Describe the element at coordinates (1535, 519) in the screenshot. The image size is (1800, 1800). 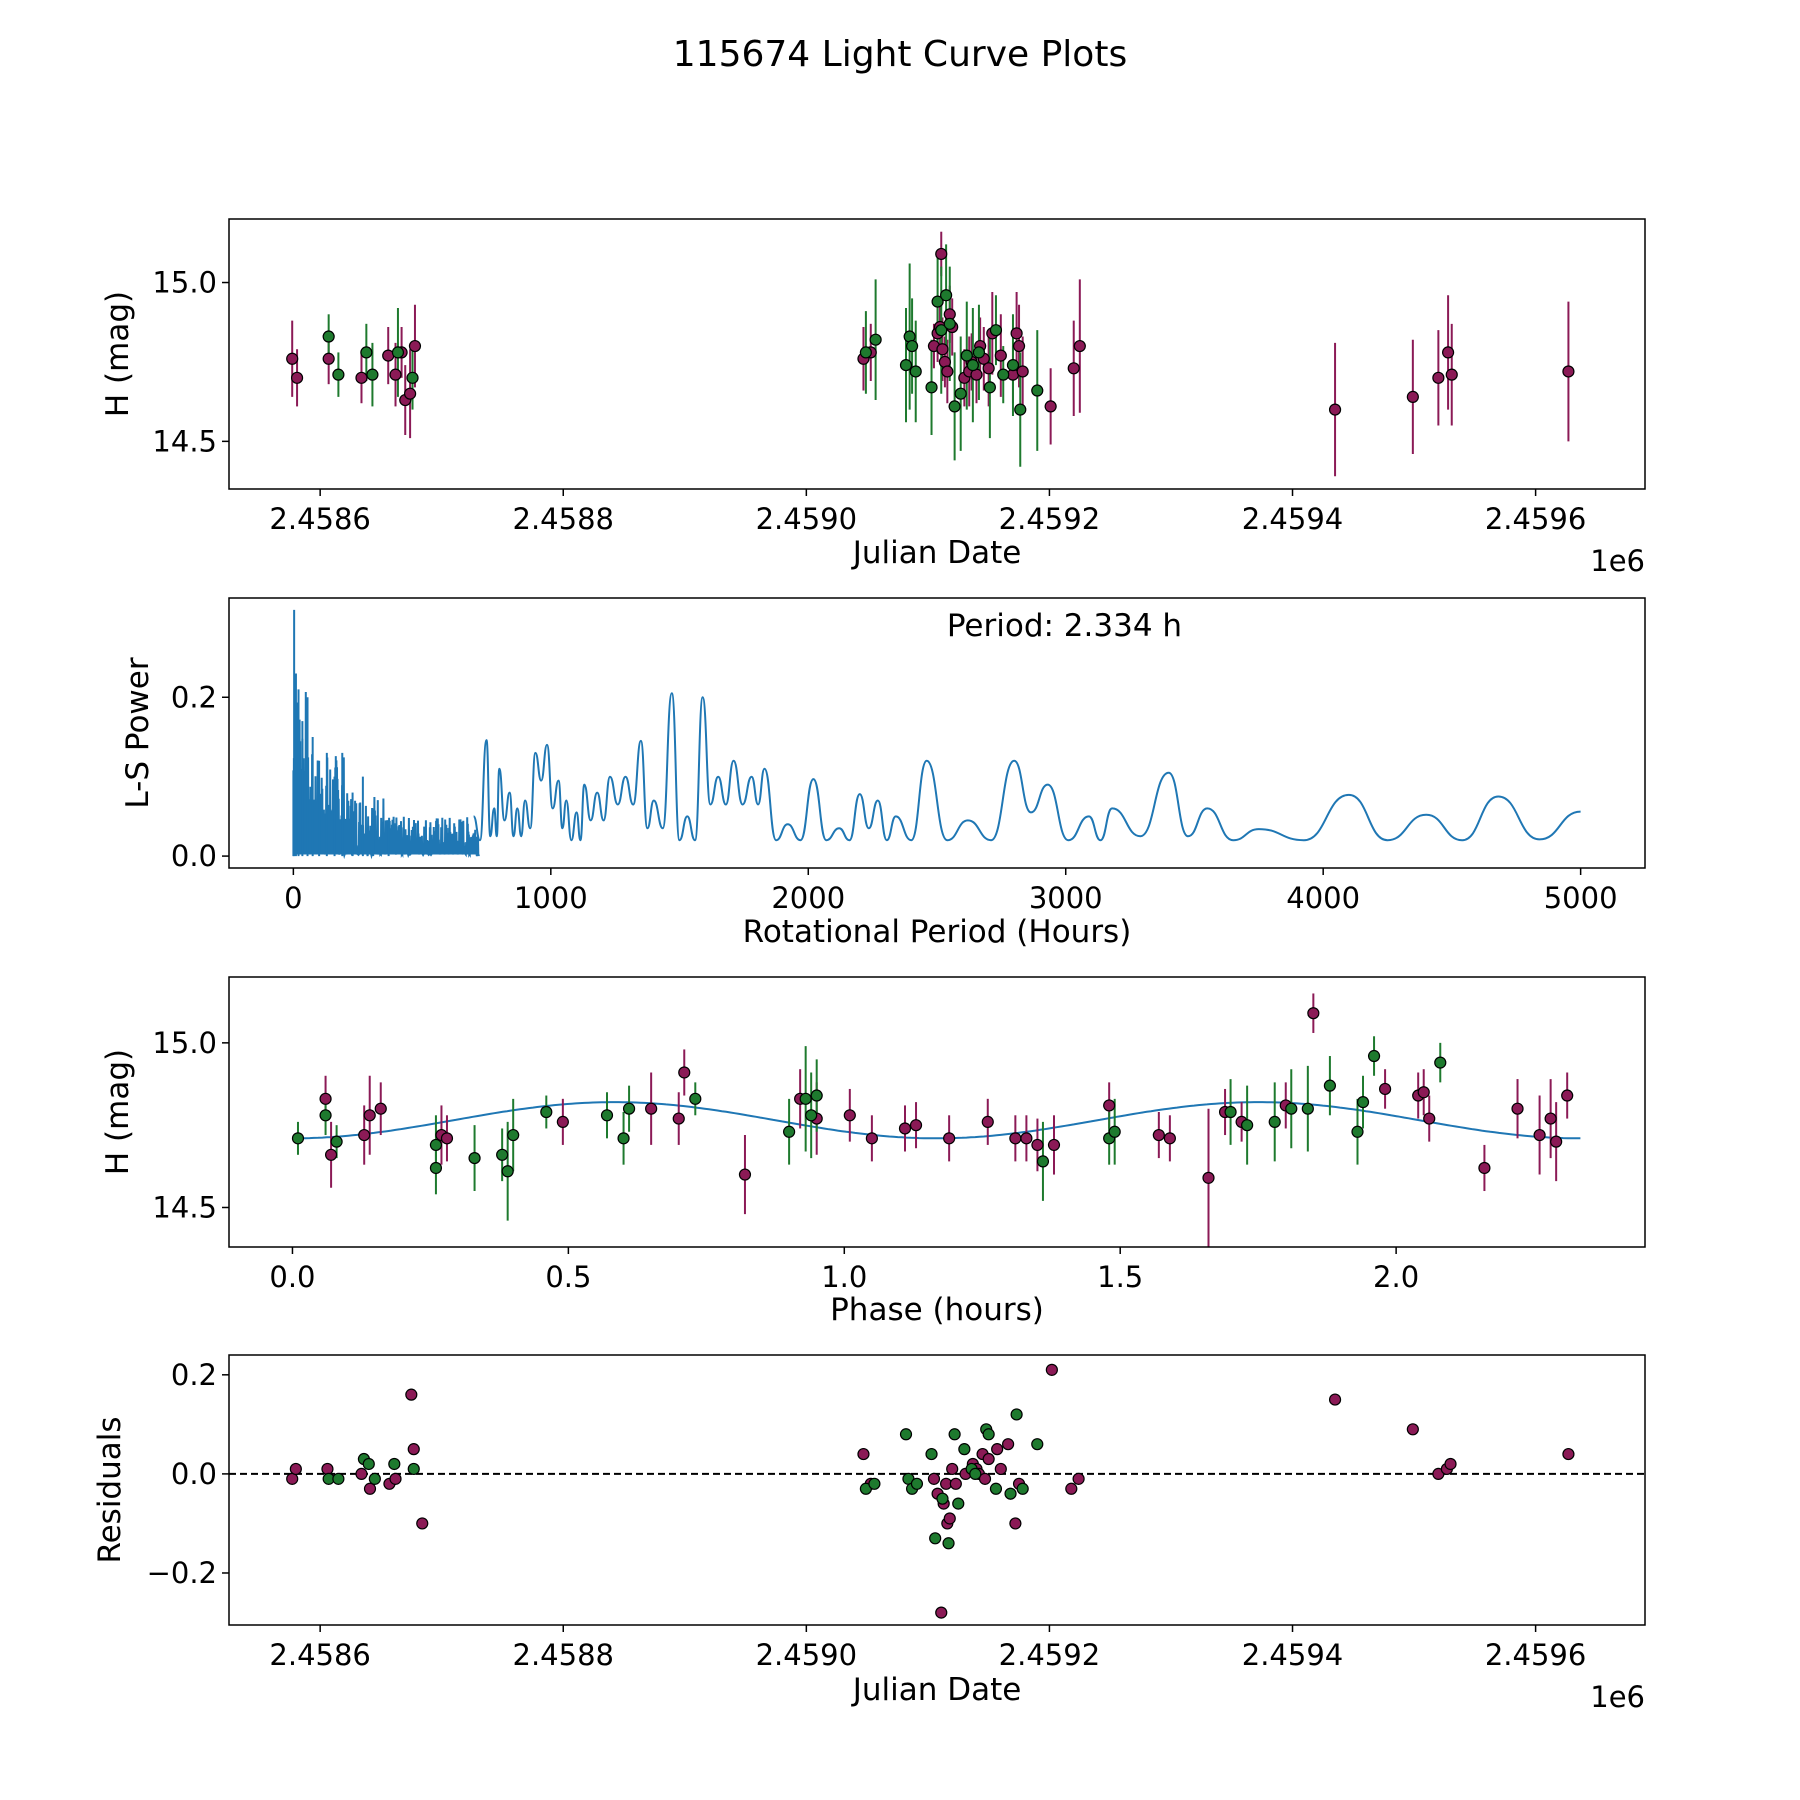
I see `lightcurve-xtick-label: 2.4596` at that location.